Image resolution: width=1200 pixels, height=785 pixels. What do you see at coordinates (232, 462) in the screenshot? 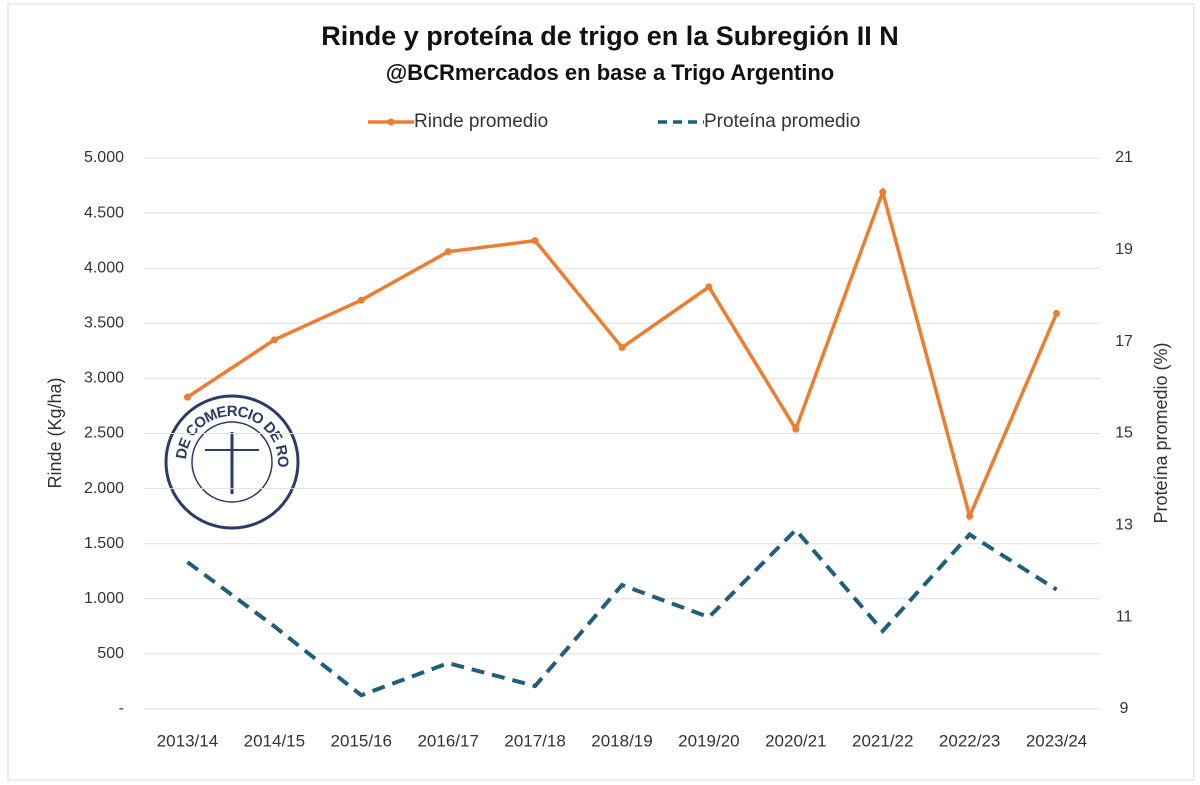
I see `logo-inner` at bounding box center [232, 462].